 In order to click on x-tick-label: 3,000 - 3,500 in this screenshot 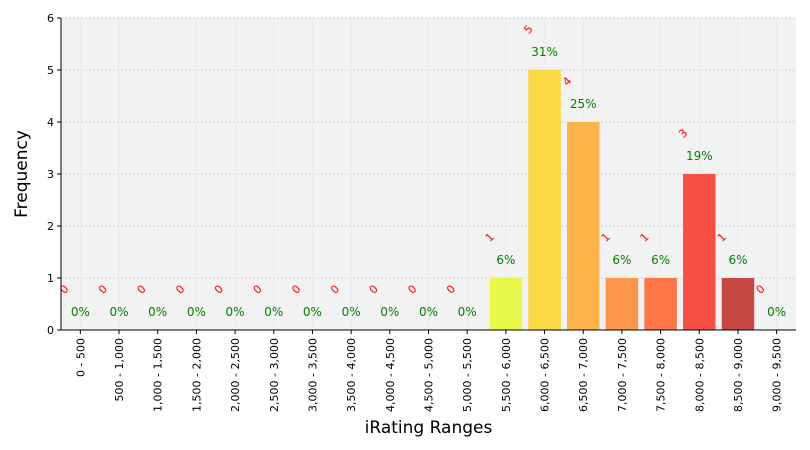, I will do `click(312, 375)`.